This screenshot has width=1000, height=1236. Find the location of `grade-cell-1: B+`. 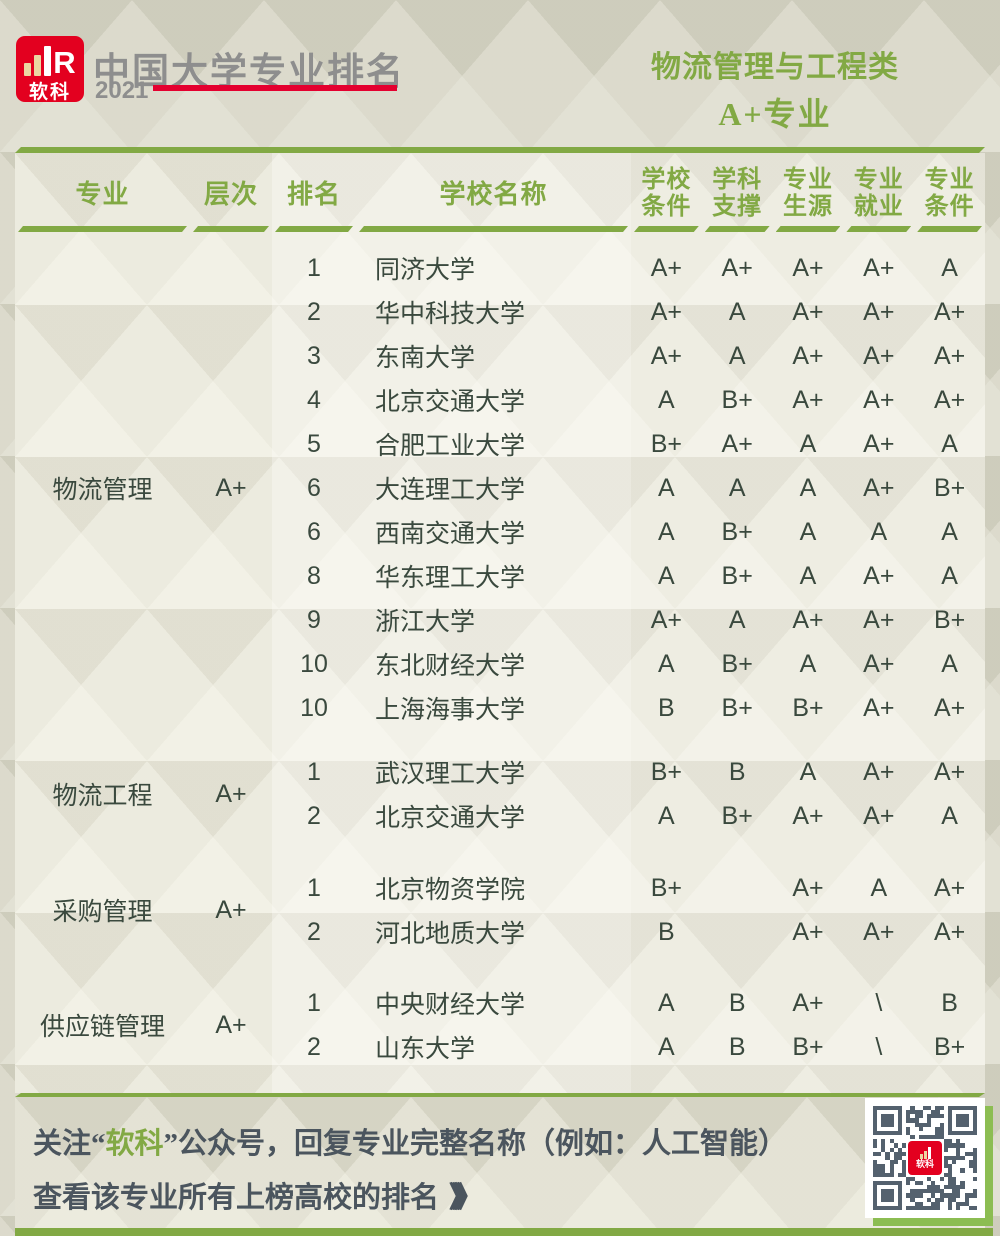

grade-cell-1: B+ is located at coordinates (666, 887).